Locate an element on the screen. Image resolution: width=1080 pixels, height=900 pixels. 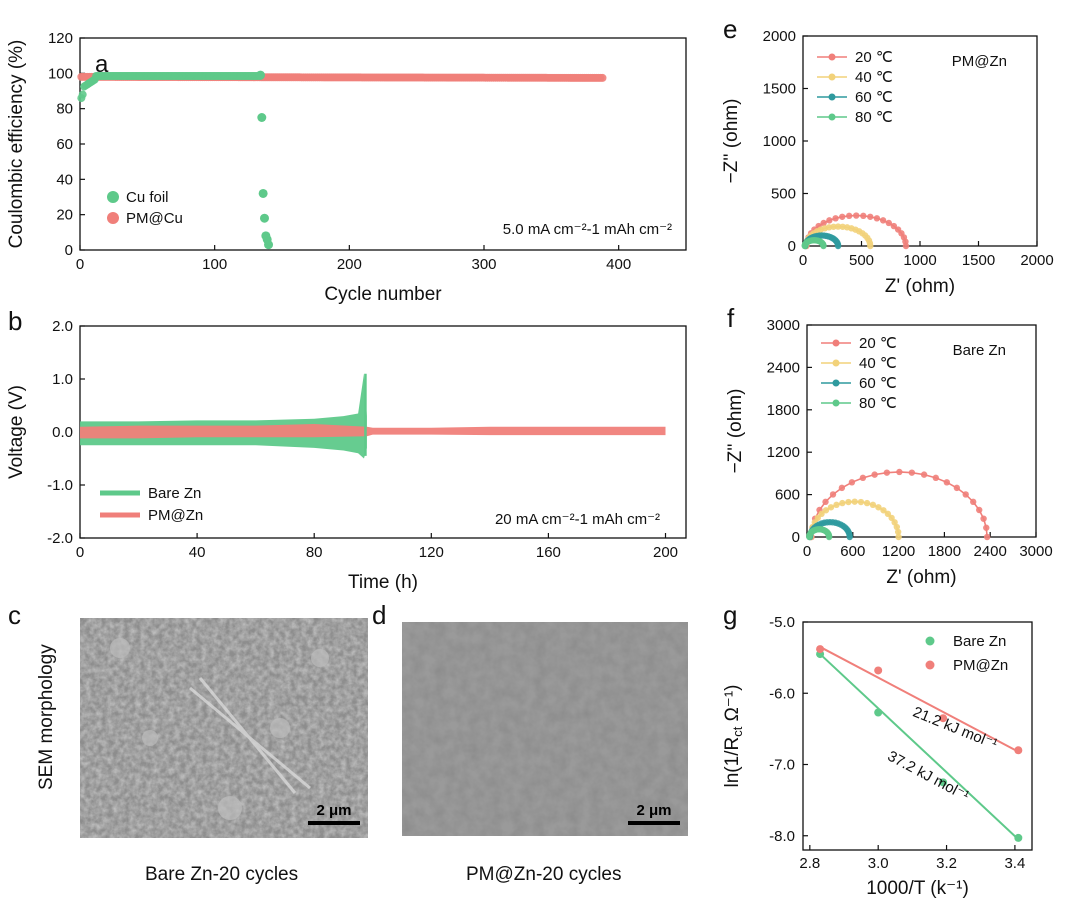
panel-f-xtick-label: 600 is located at coordinates (852, 551).